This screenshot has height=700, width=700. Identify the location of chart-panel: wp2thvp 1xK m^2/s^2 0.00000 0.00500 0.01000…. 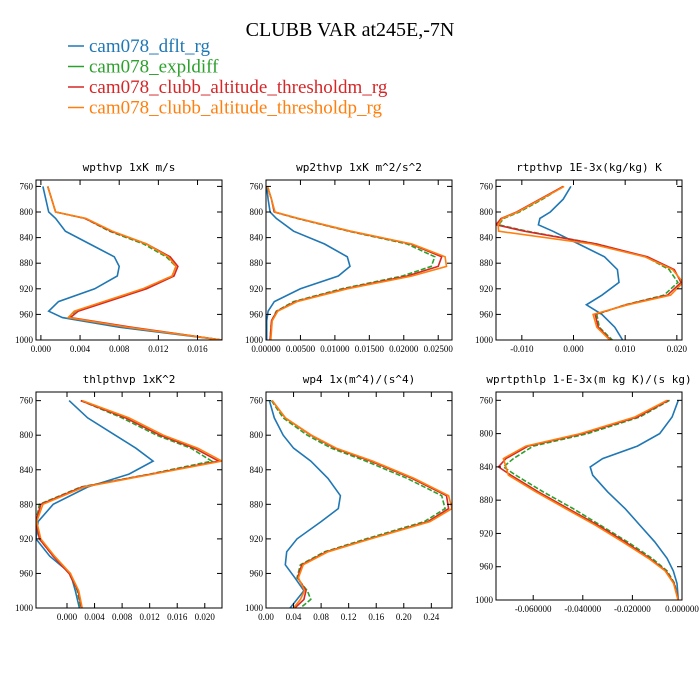
(349, 257).